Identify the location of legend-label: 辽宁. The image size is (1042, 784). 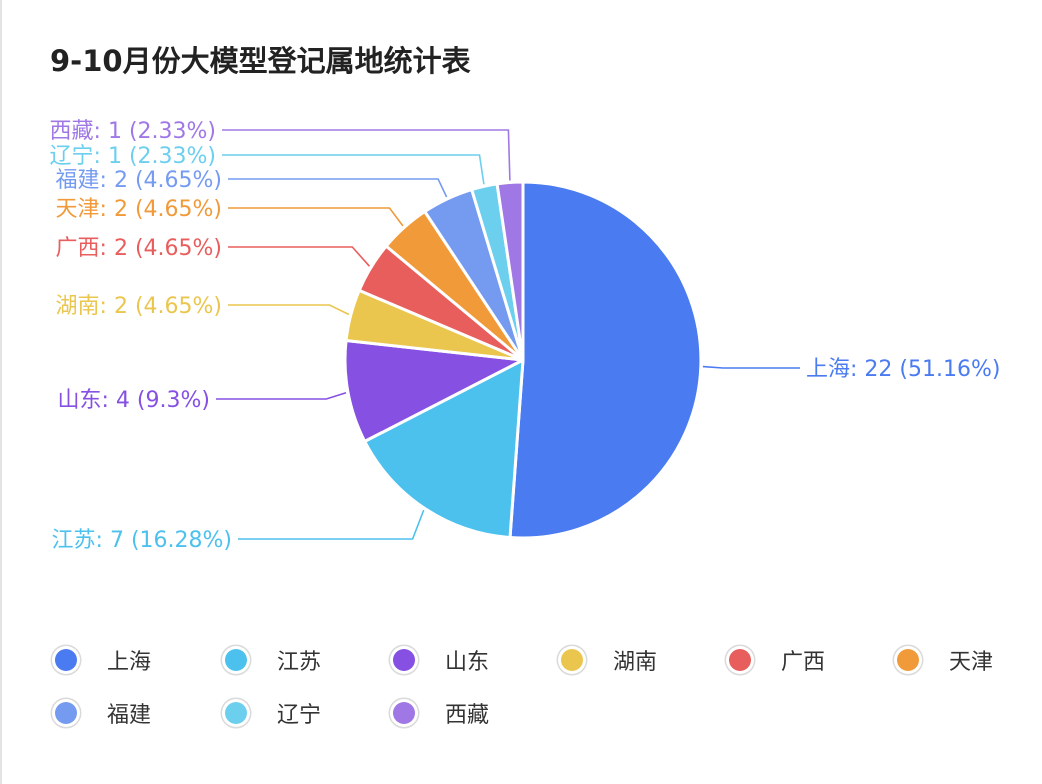
(299, 715).